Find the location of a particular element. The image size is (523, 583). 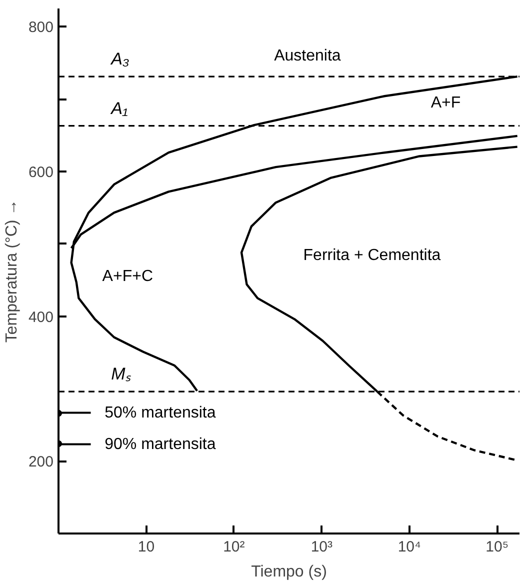

y-tick-label: 400 is located at coordinates (41, 317).